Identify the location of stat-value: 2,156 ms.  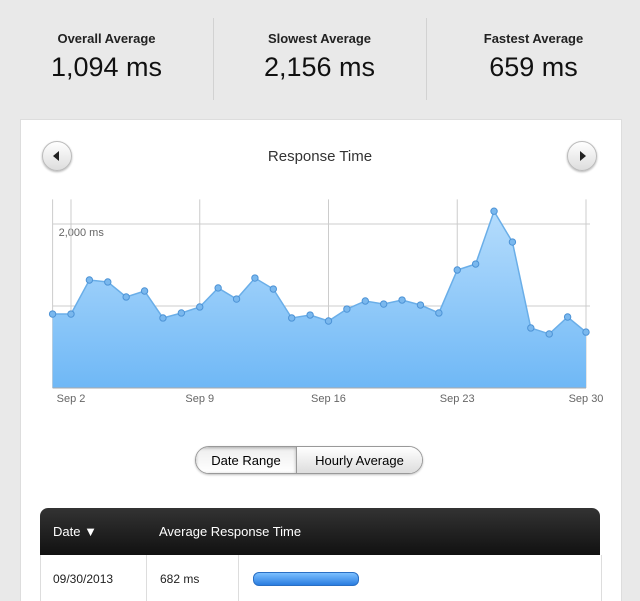
(319, 67).